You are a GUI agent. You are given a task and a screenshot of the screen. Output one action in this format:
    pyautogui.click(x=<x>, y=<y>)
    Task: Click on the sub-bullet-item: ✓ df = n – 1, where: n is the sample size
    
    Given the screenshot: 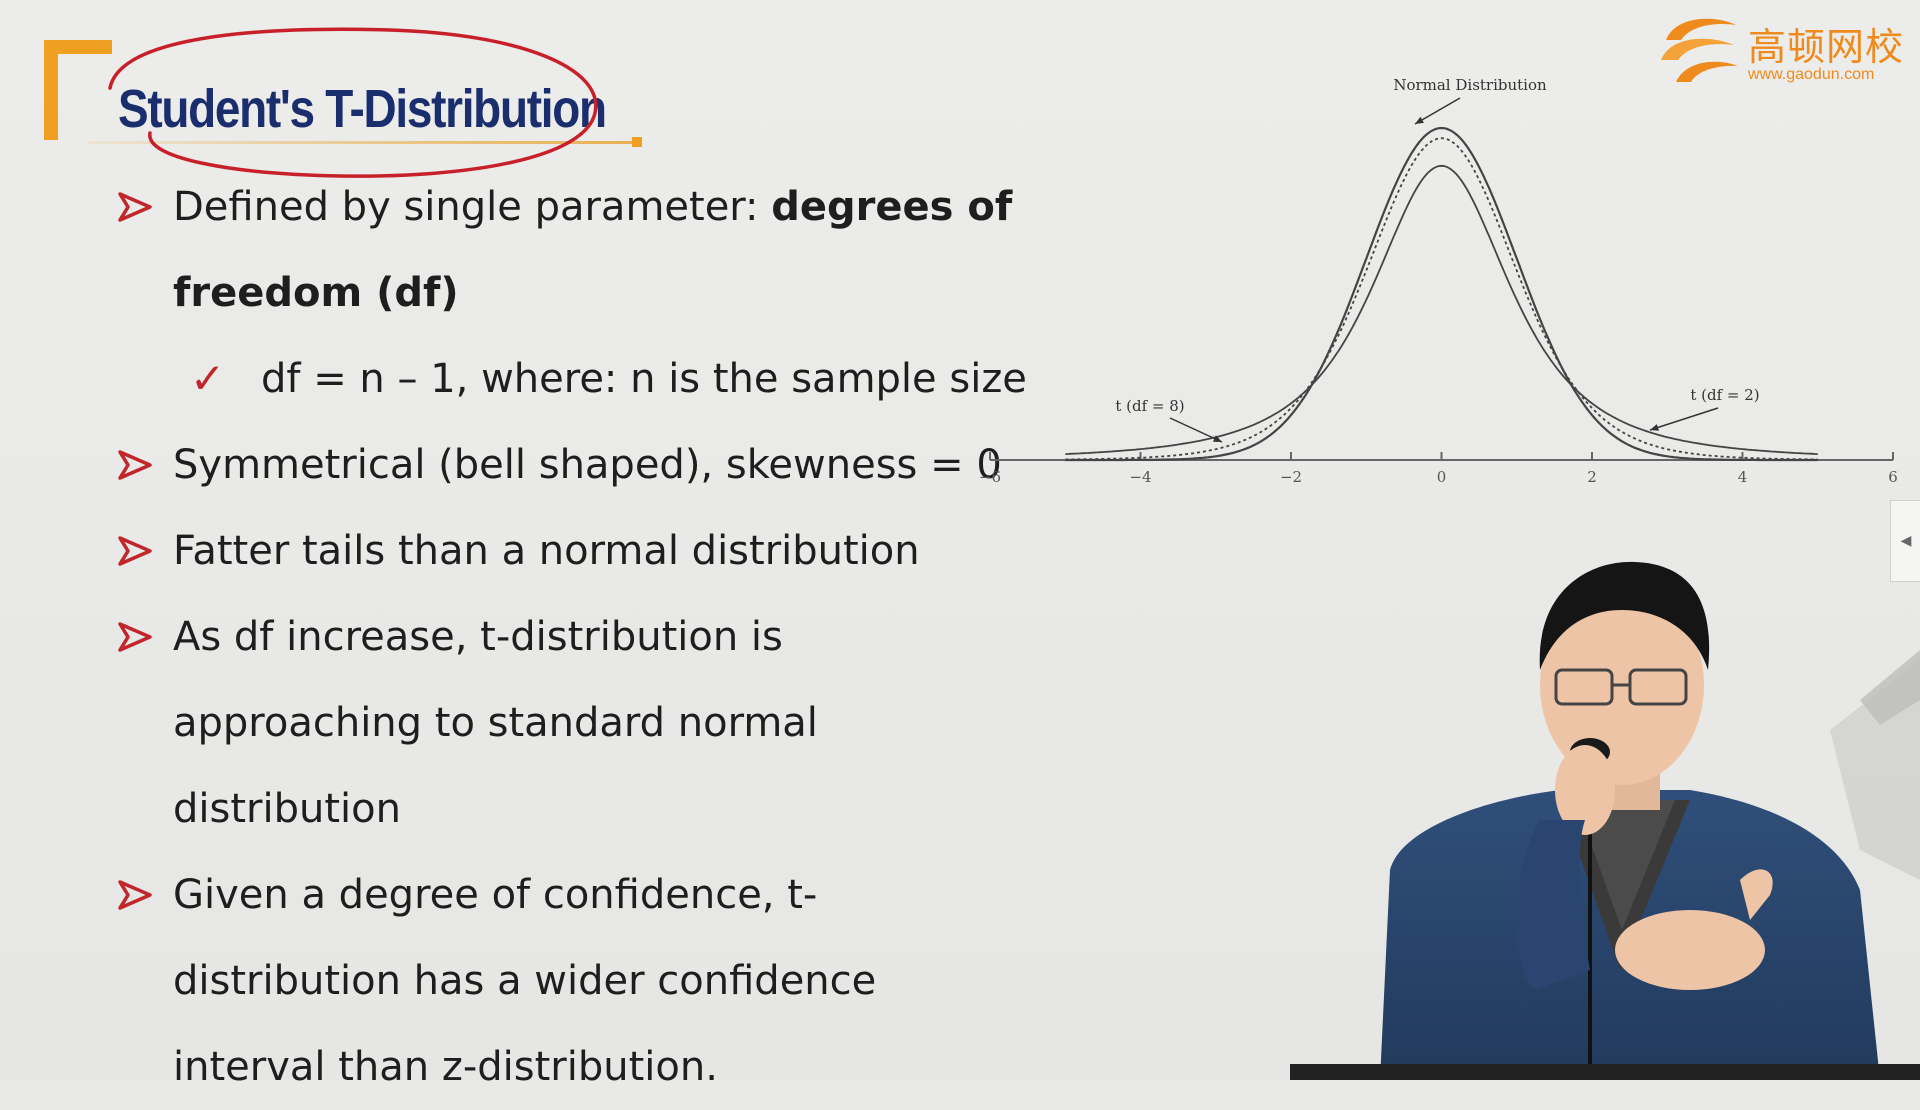 What is the action you would take?
    pyautogui.click(x=578, y=379)
    